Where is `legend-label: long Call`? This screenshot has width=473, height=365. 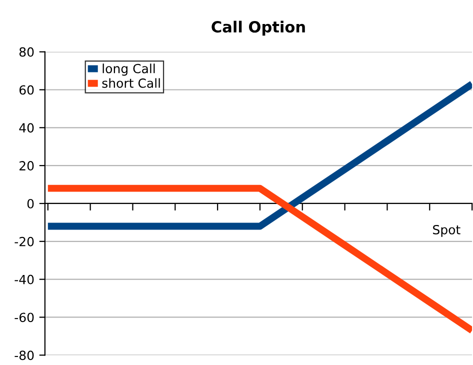 legend-label: long Call is located at coordinates (128, 70).